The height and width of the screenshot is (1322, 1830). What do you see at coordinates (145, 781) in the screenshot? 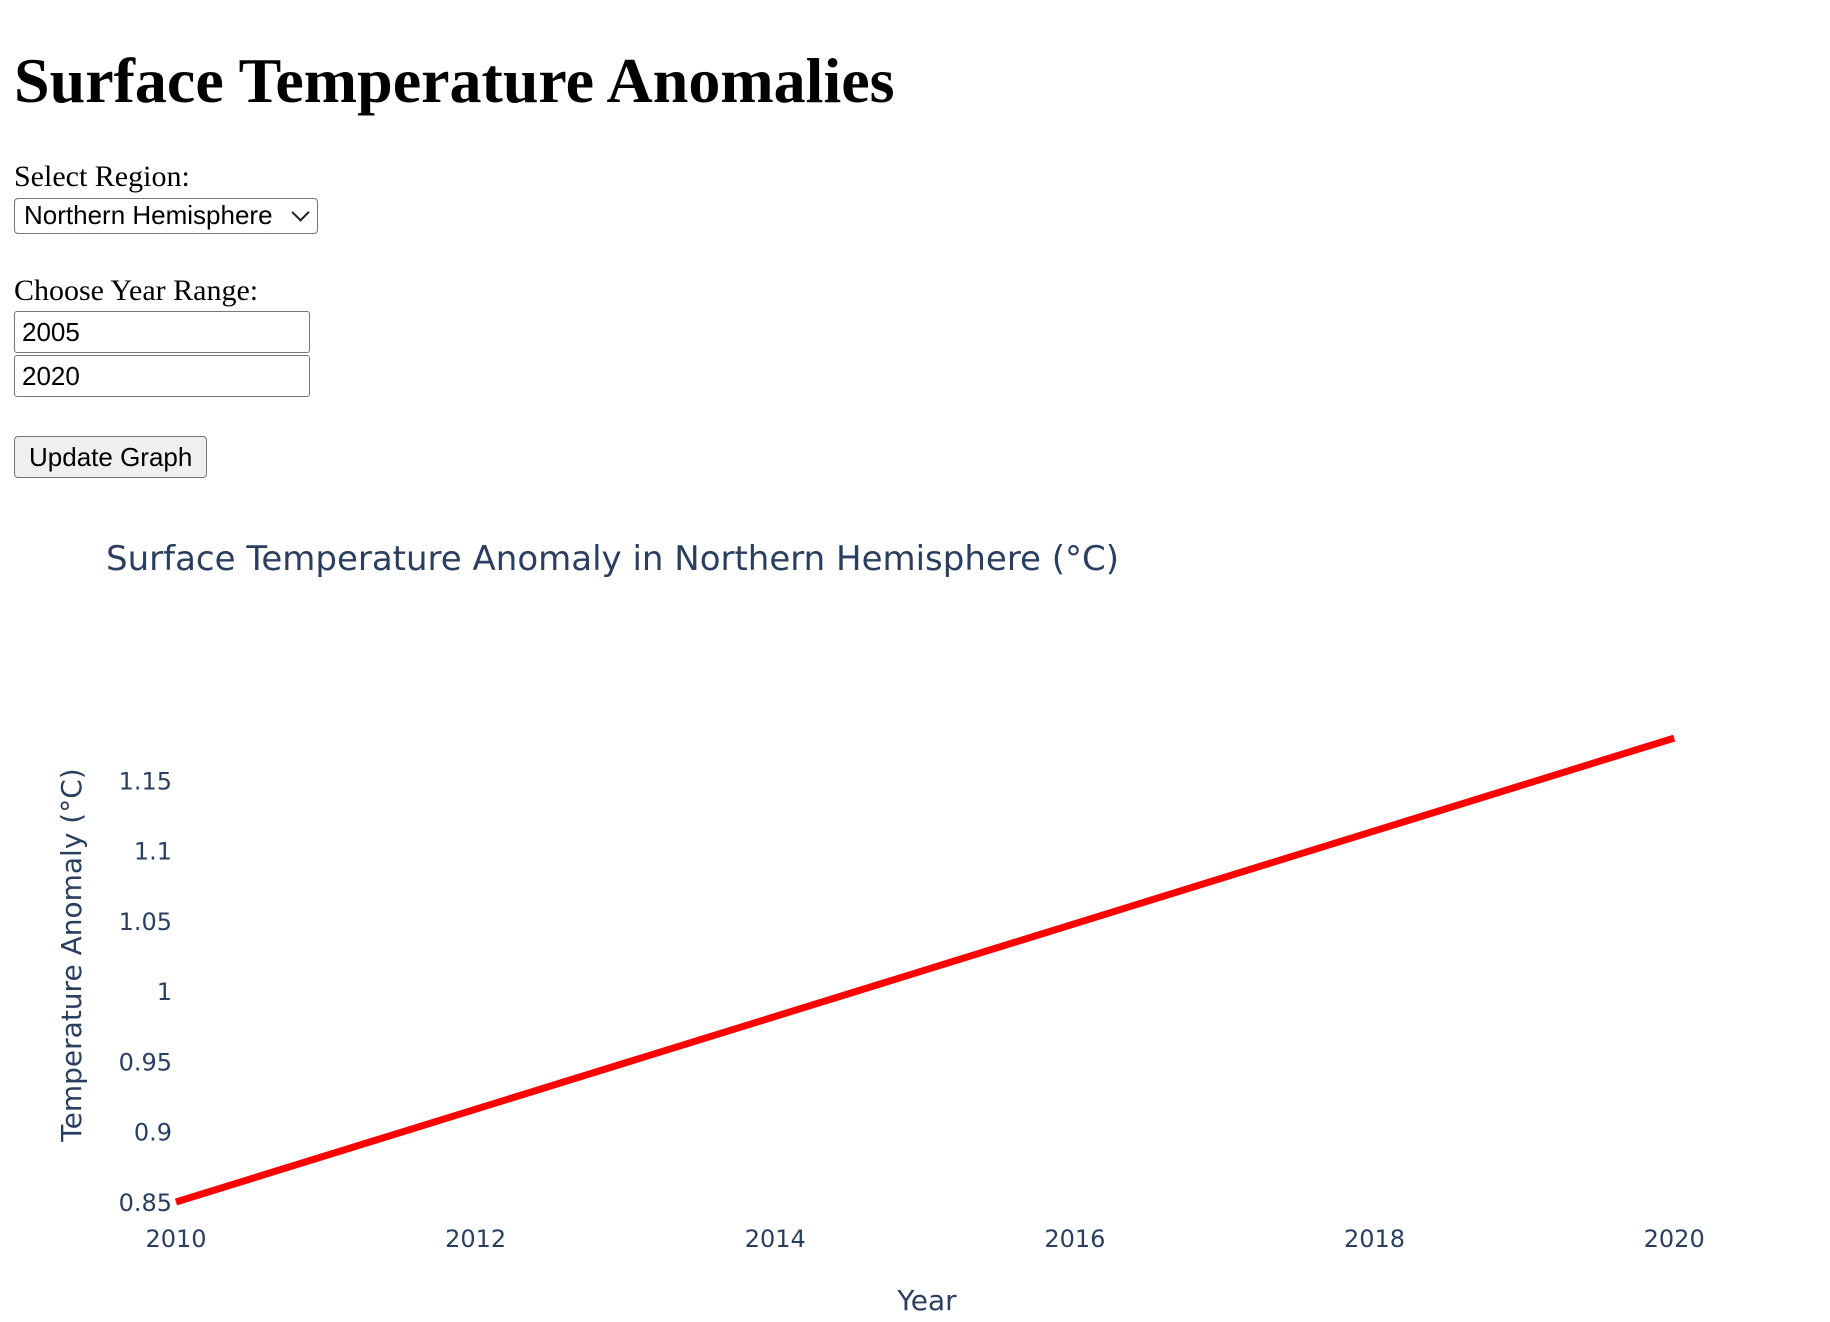
I see `y-tick-label: 1.15` at bounding box center [145, 781].